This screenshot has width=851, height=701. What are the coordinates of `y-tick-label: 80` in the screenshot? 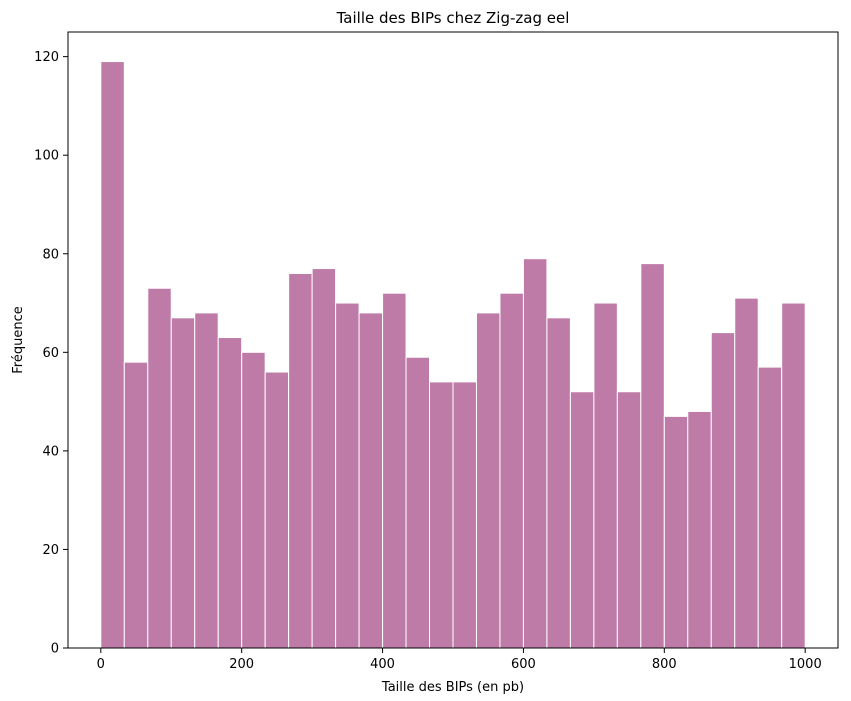 It's located at (50, 254).